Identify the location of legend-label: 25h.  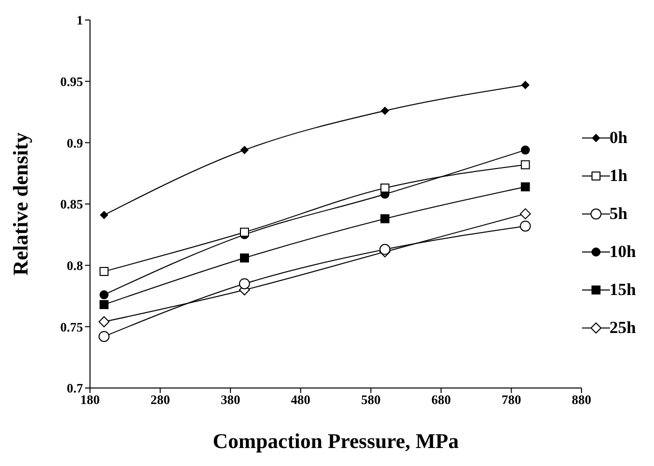
(623, 328).